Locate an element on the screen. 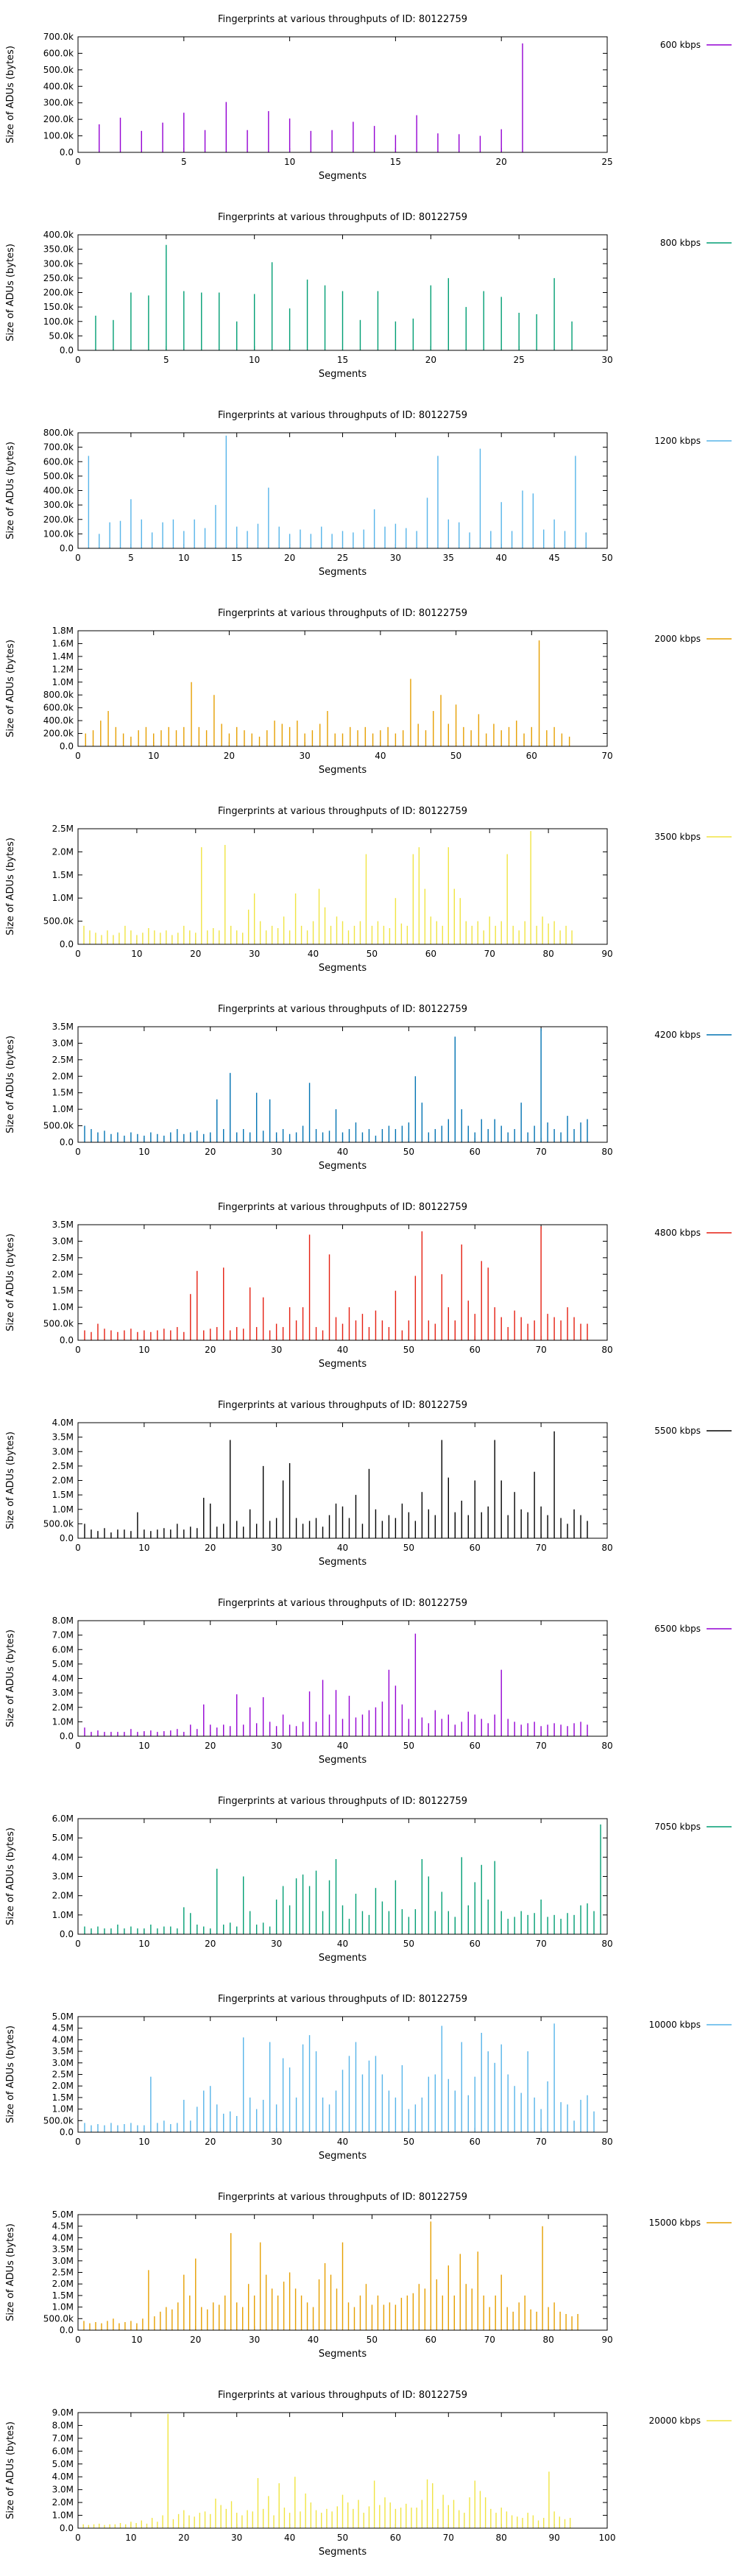 The height and width of the screenshot is (2576, 736). y-tick-label: 4.5M is located at coordinates (63, 2226).